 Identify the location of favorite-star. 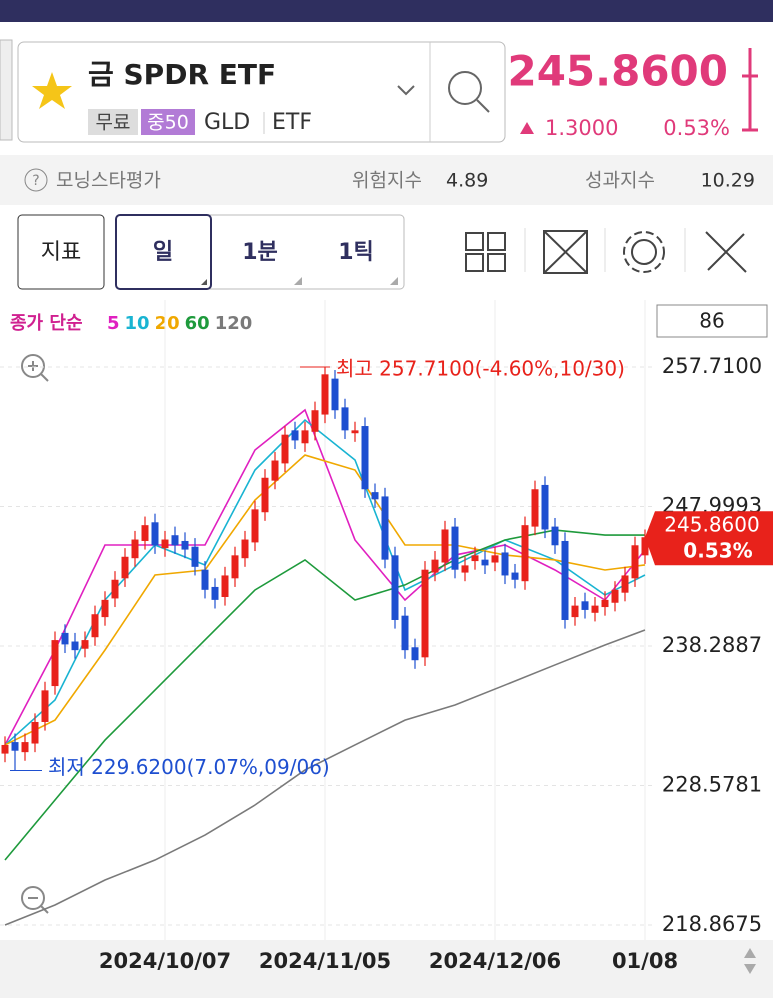
(52, 90).